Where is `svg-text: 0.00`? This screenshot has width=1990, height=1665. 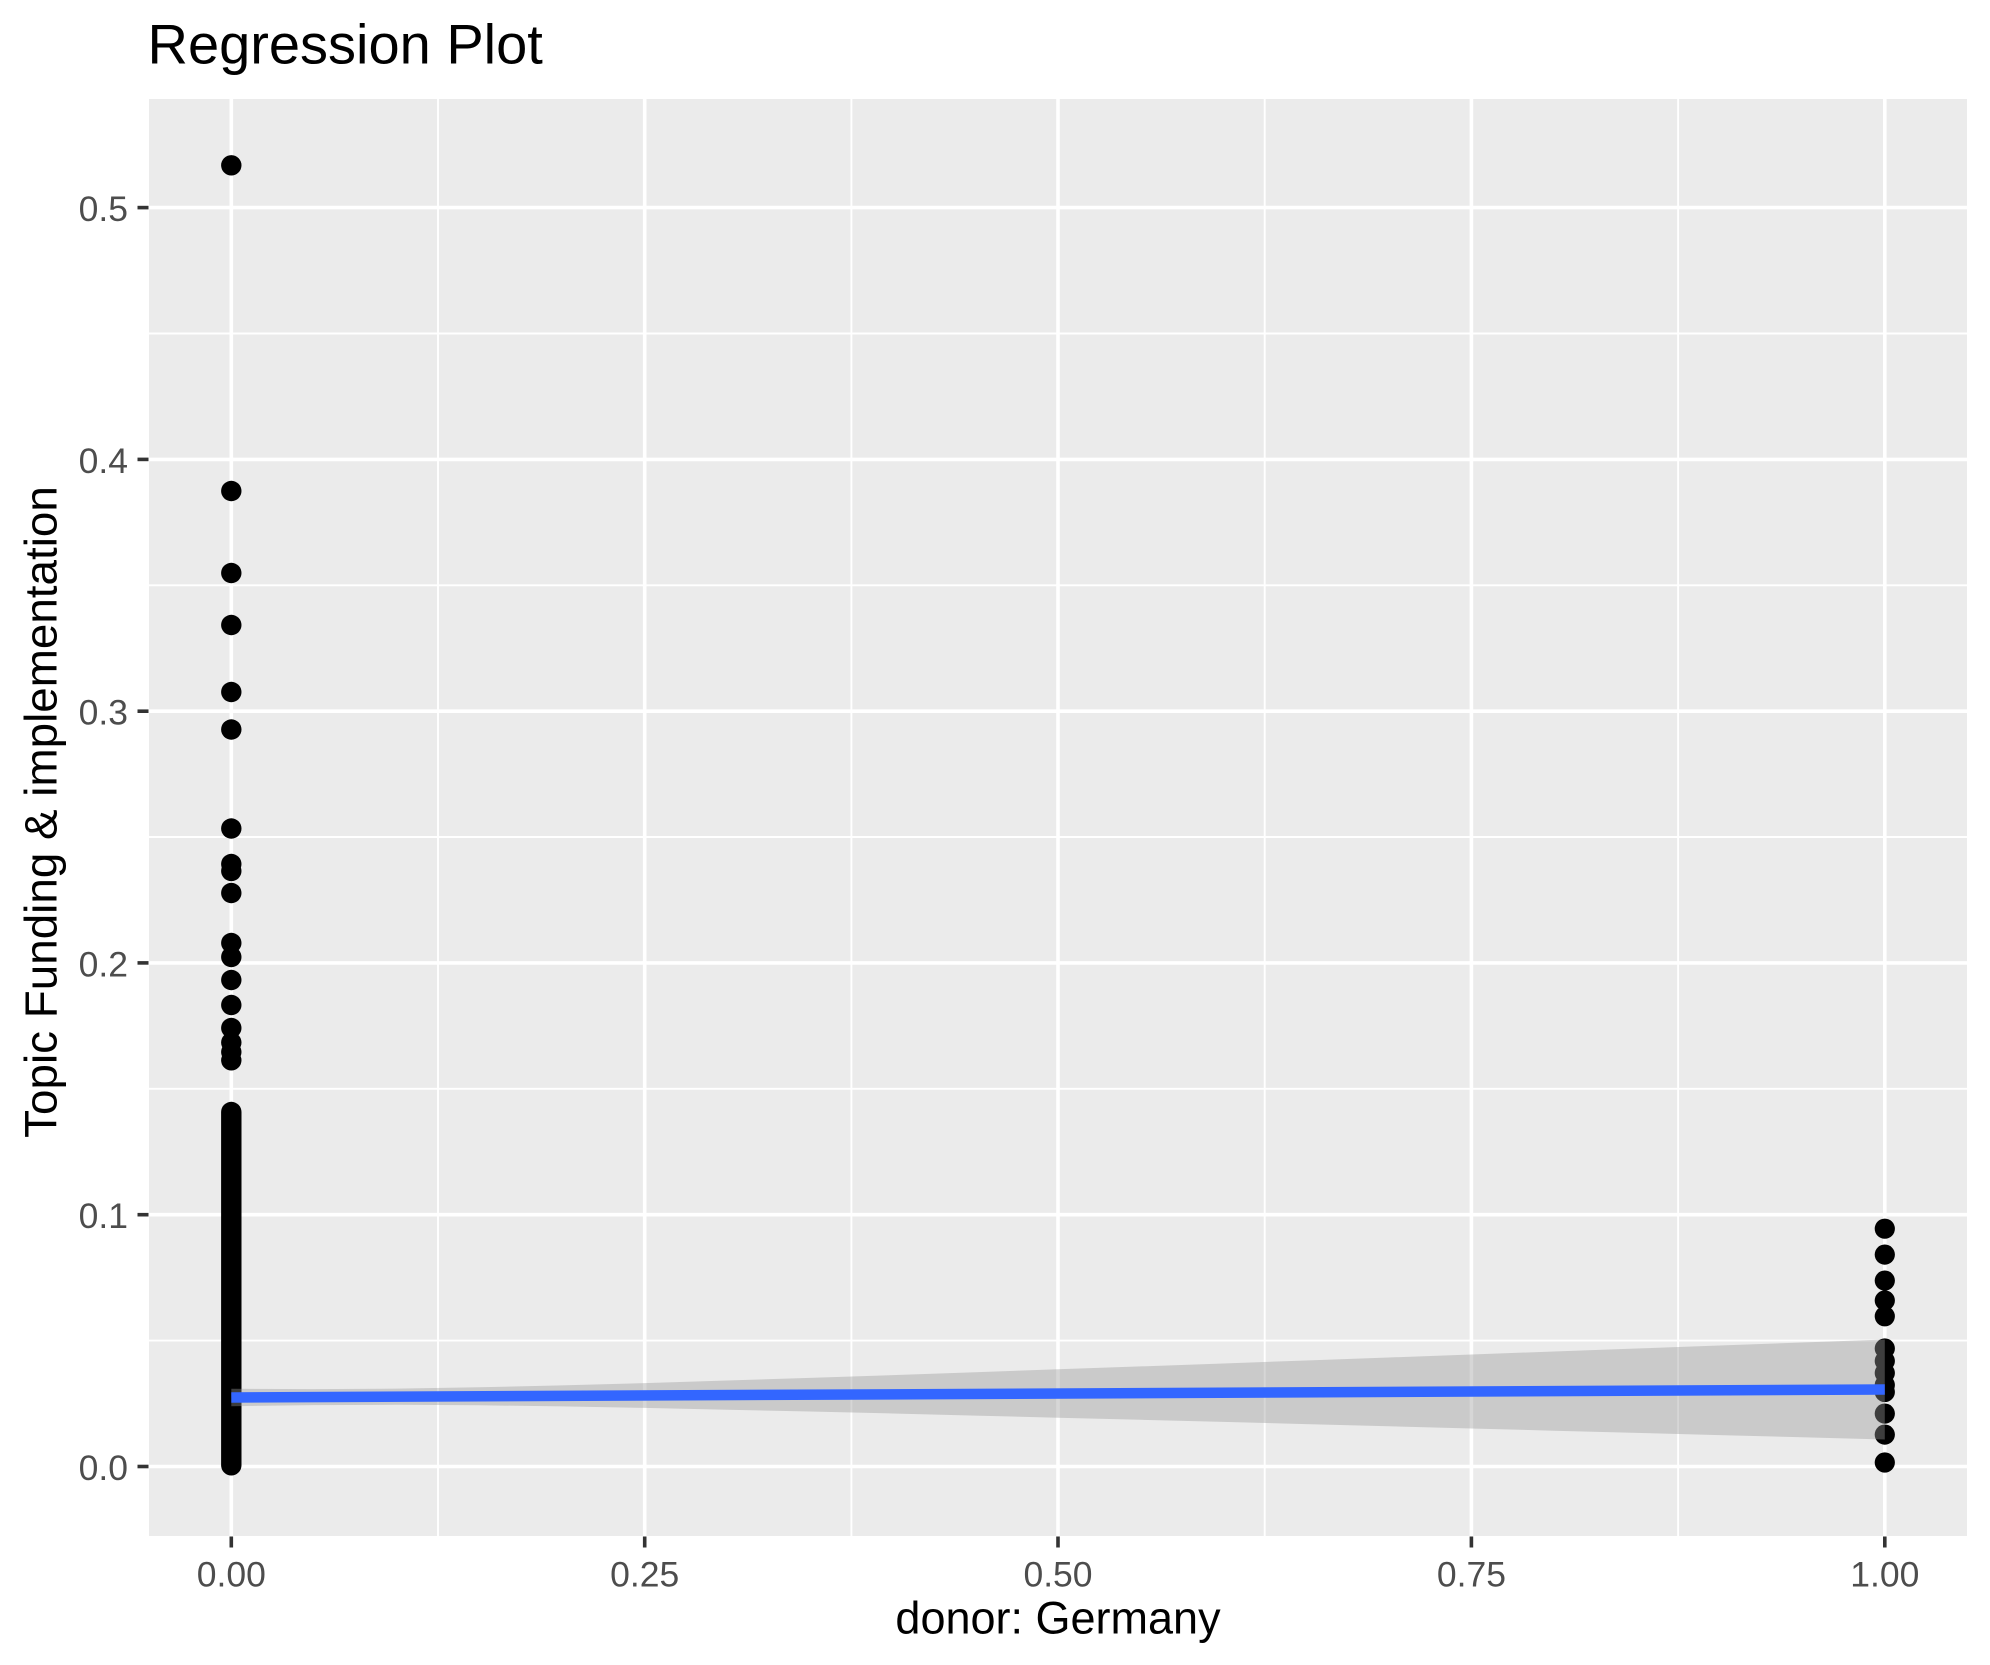 svg-text: 0.00 is located at coordinates (231, 1574).